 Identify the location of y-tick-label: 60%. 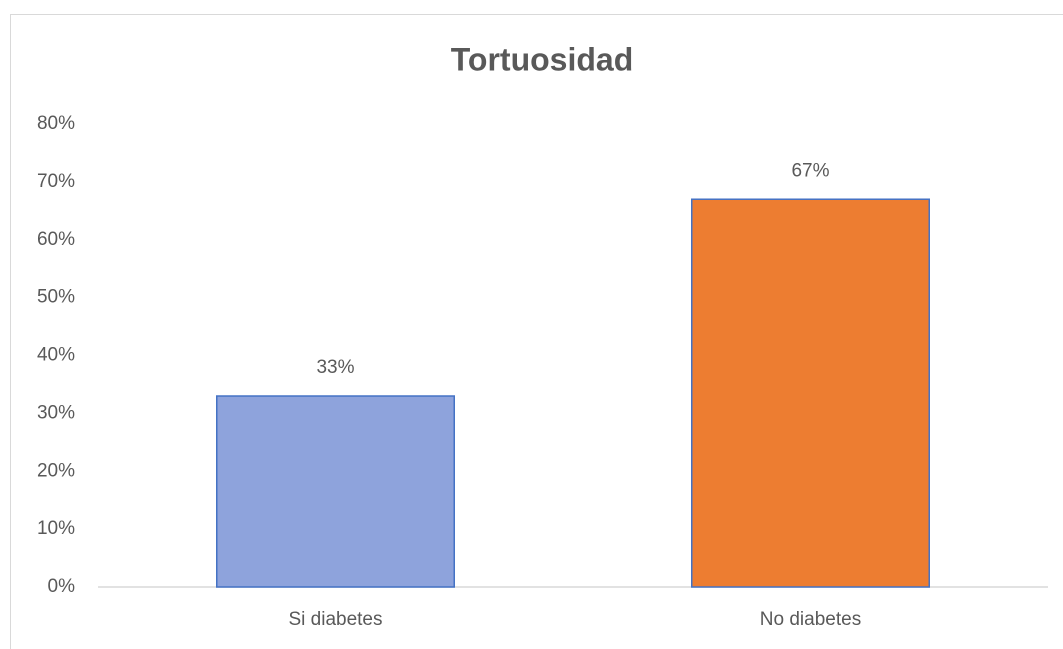
(56, 239).